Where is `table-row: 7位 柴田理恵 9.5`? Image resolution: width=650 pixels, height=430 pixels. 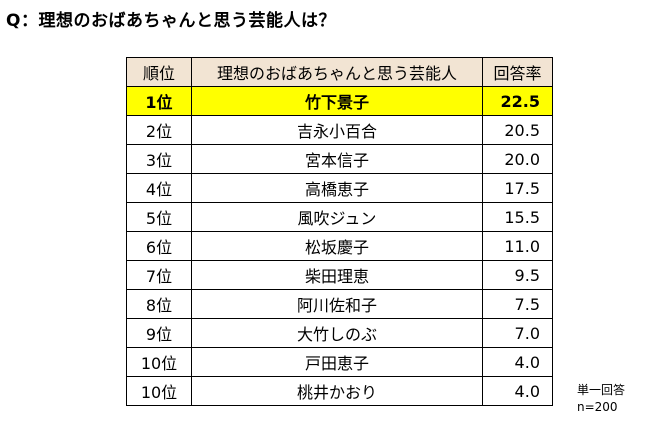 table-row: 7位 柴田理恵 9.5 is located at coordinates (339, 275).